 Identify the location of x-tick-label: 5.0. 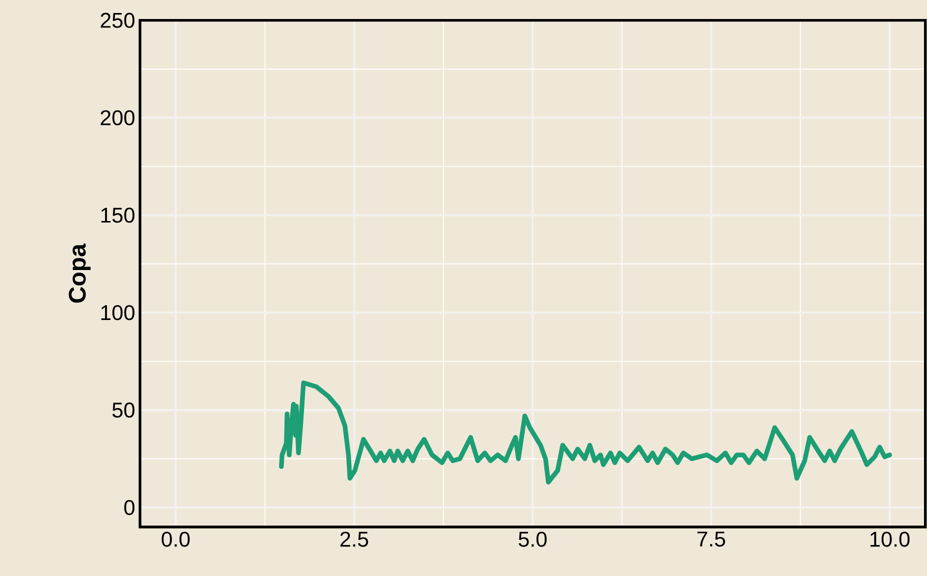
(532, 539).